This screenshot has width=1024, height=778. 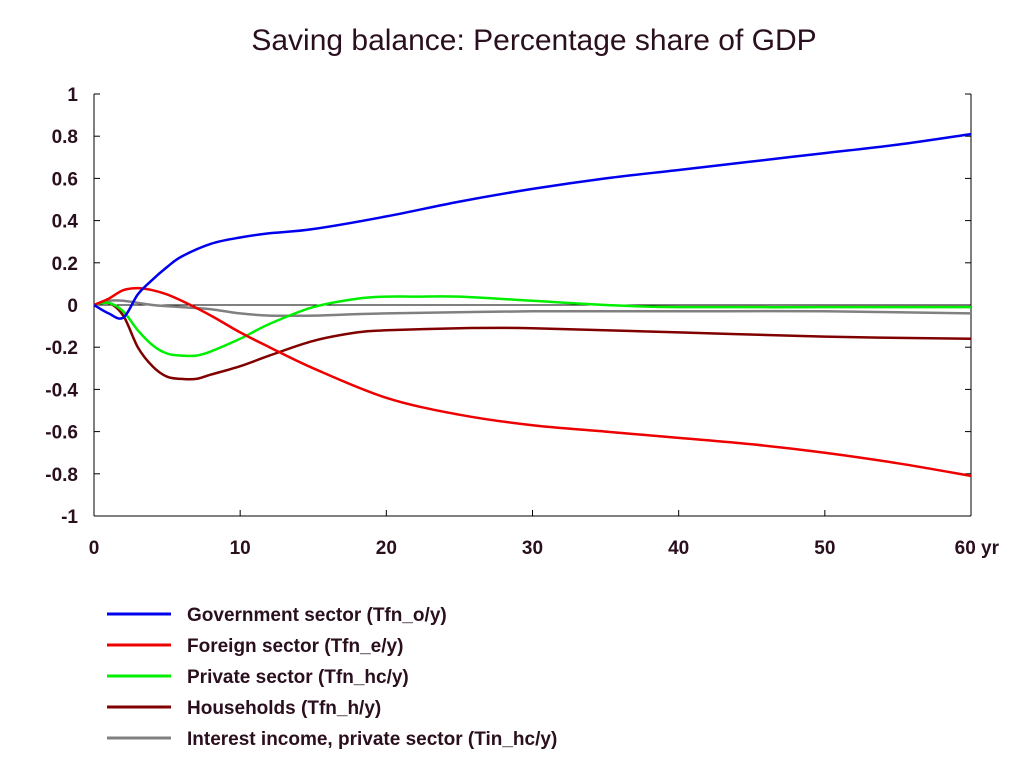 I want to click on legend-label-0: Government sector (Tfn_o/y), so click(x=317, y=615).